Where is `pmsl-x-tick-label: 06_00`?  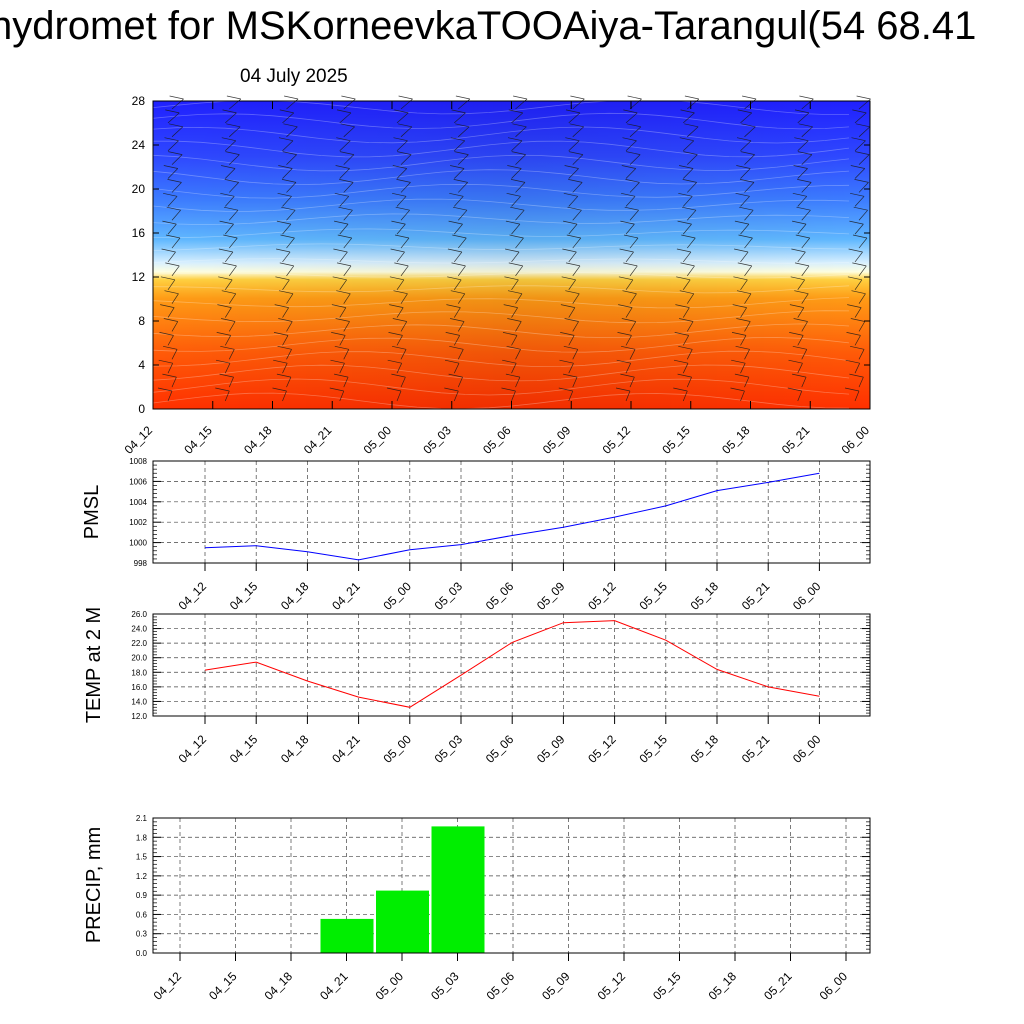
pmsl-x-tick-label: 06_00 is located at coordinates (807, 596).